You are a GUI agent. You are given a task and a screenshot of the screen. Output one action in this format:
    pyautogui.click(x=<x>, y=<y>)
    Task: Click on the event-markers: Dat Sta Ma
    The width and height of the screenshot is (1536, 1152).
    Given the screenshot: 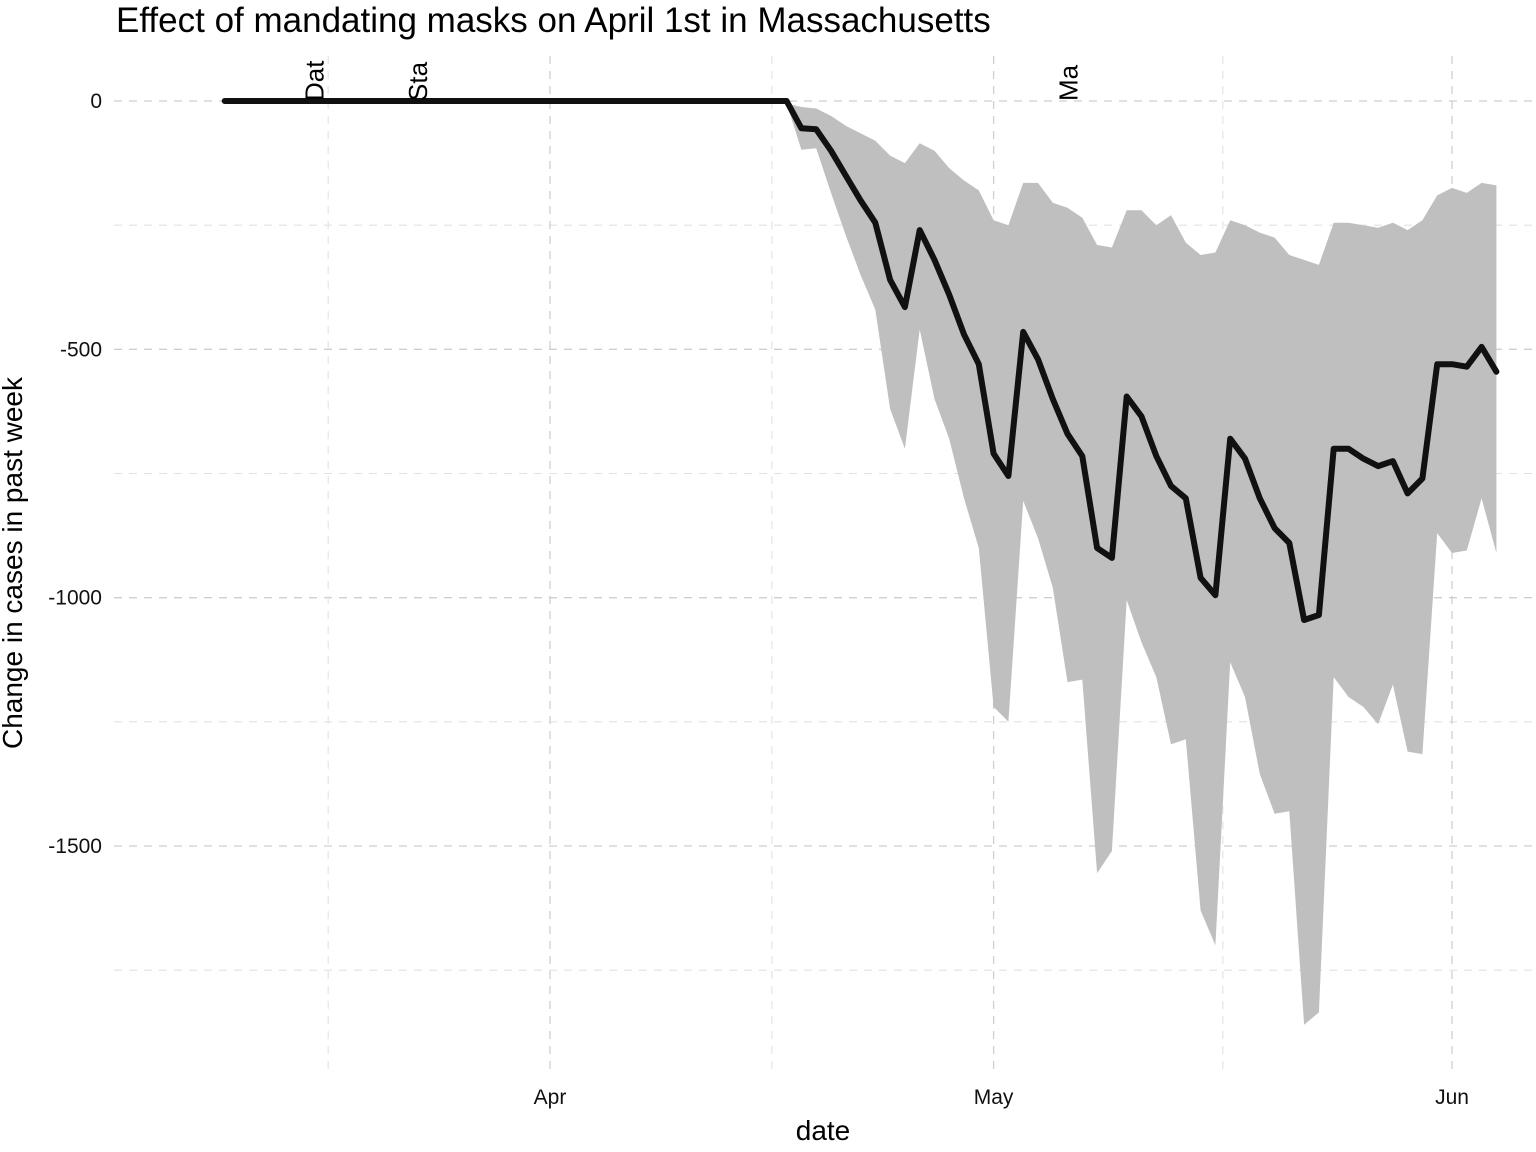 What is the action you would take?
    pyautogui.click(x=691, y=80)
    